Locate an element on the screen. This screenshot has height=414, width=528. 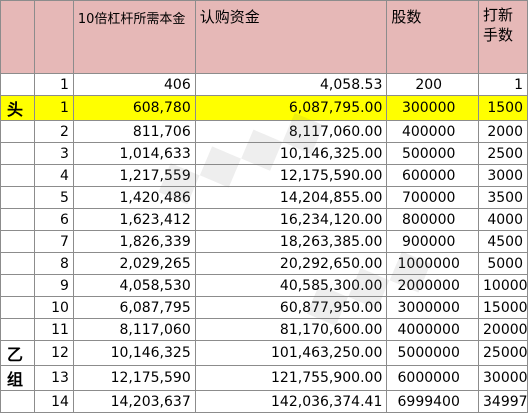
shares-cell: 800000 is located at coordinates (432, 219).